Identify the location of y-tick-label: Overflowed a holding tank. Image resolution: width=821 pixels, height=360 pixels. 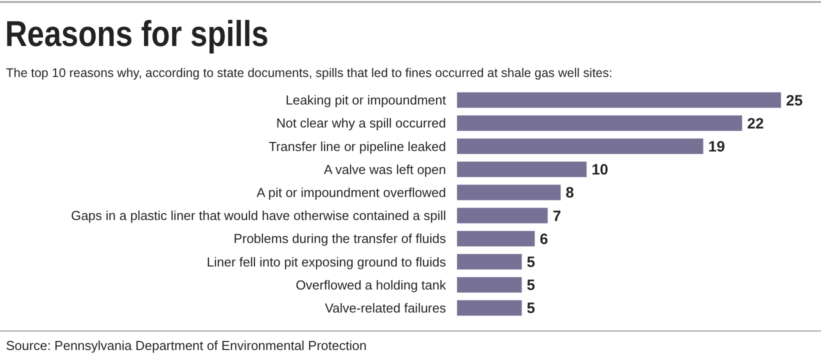
(371, 284).